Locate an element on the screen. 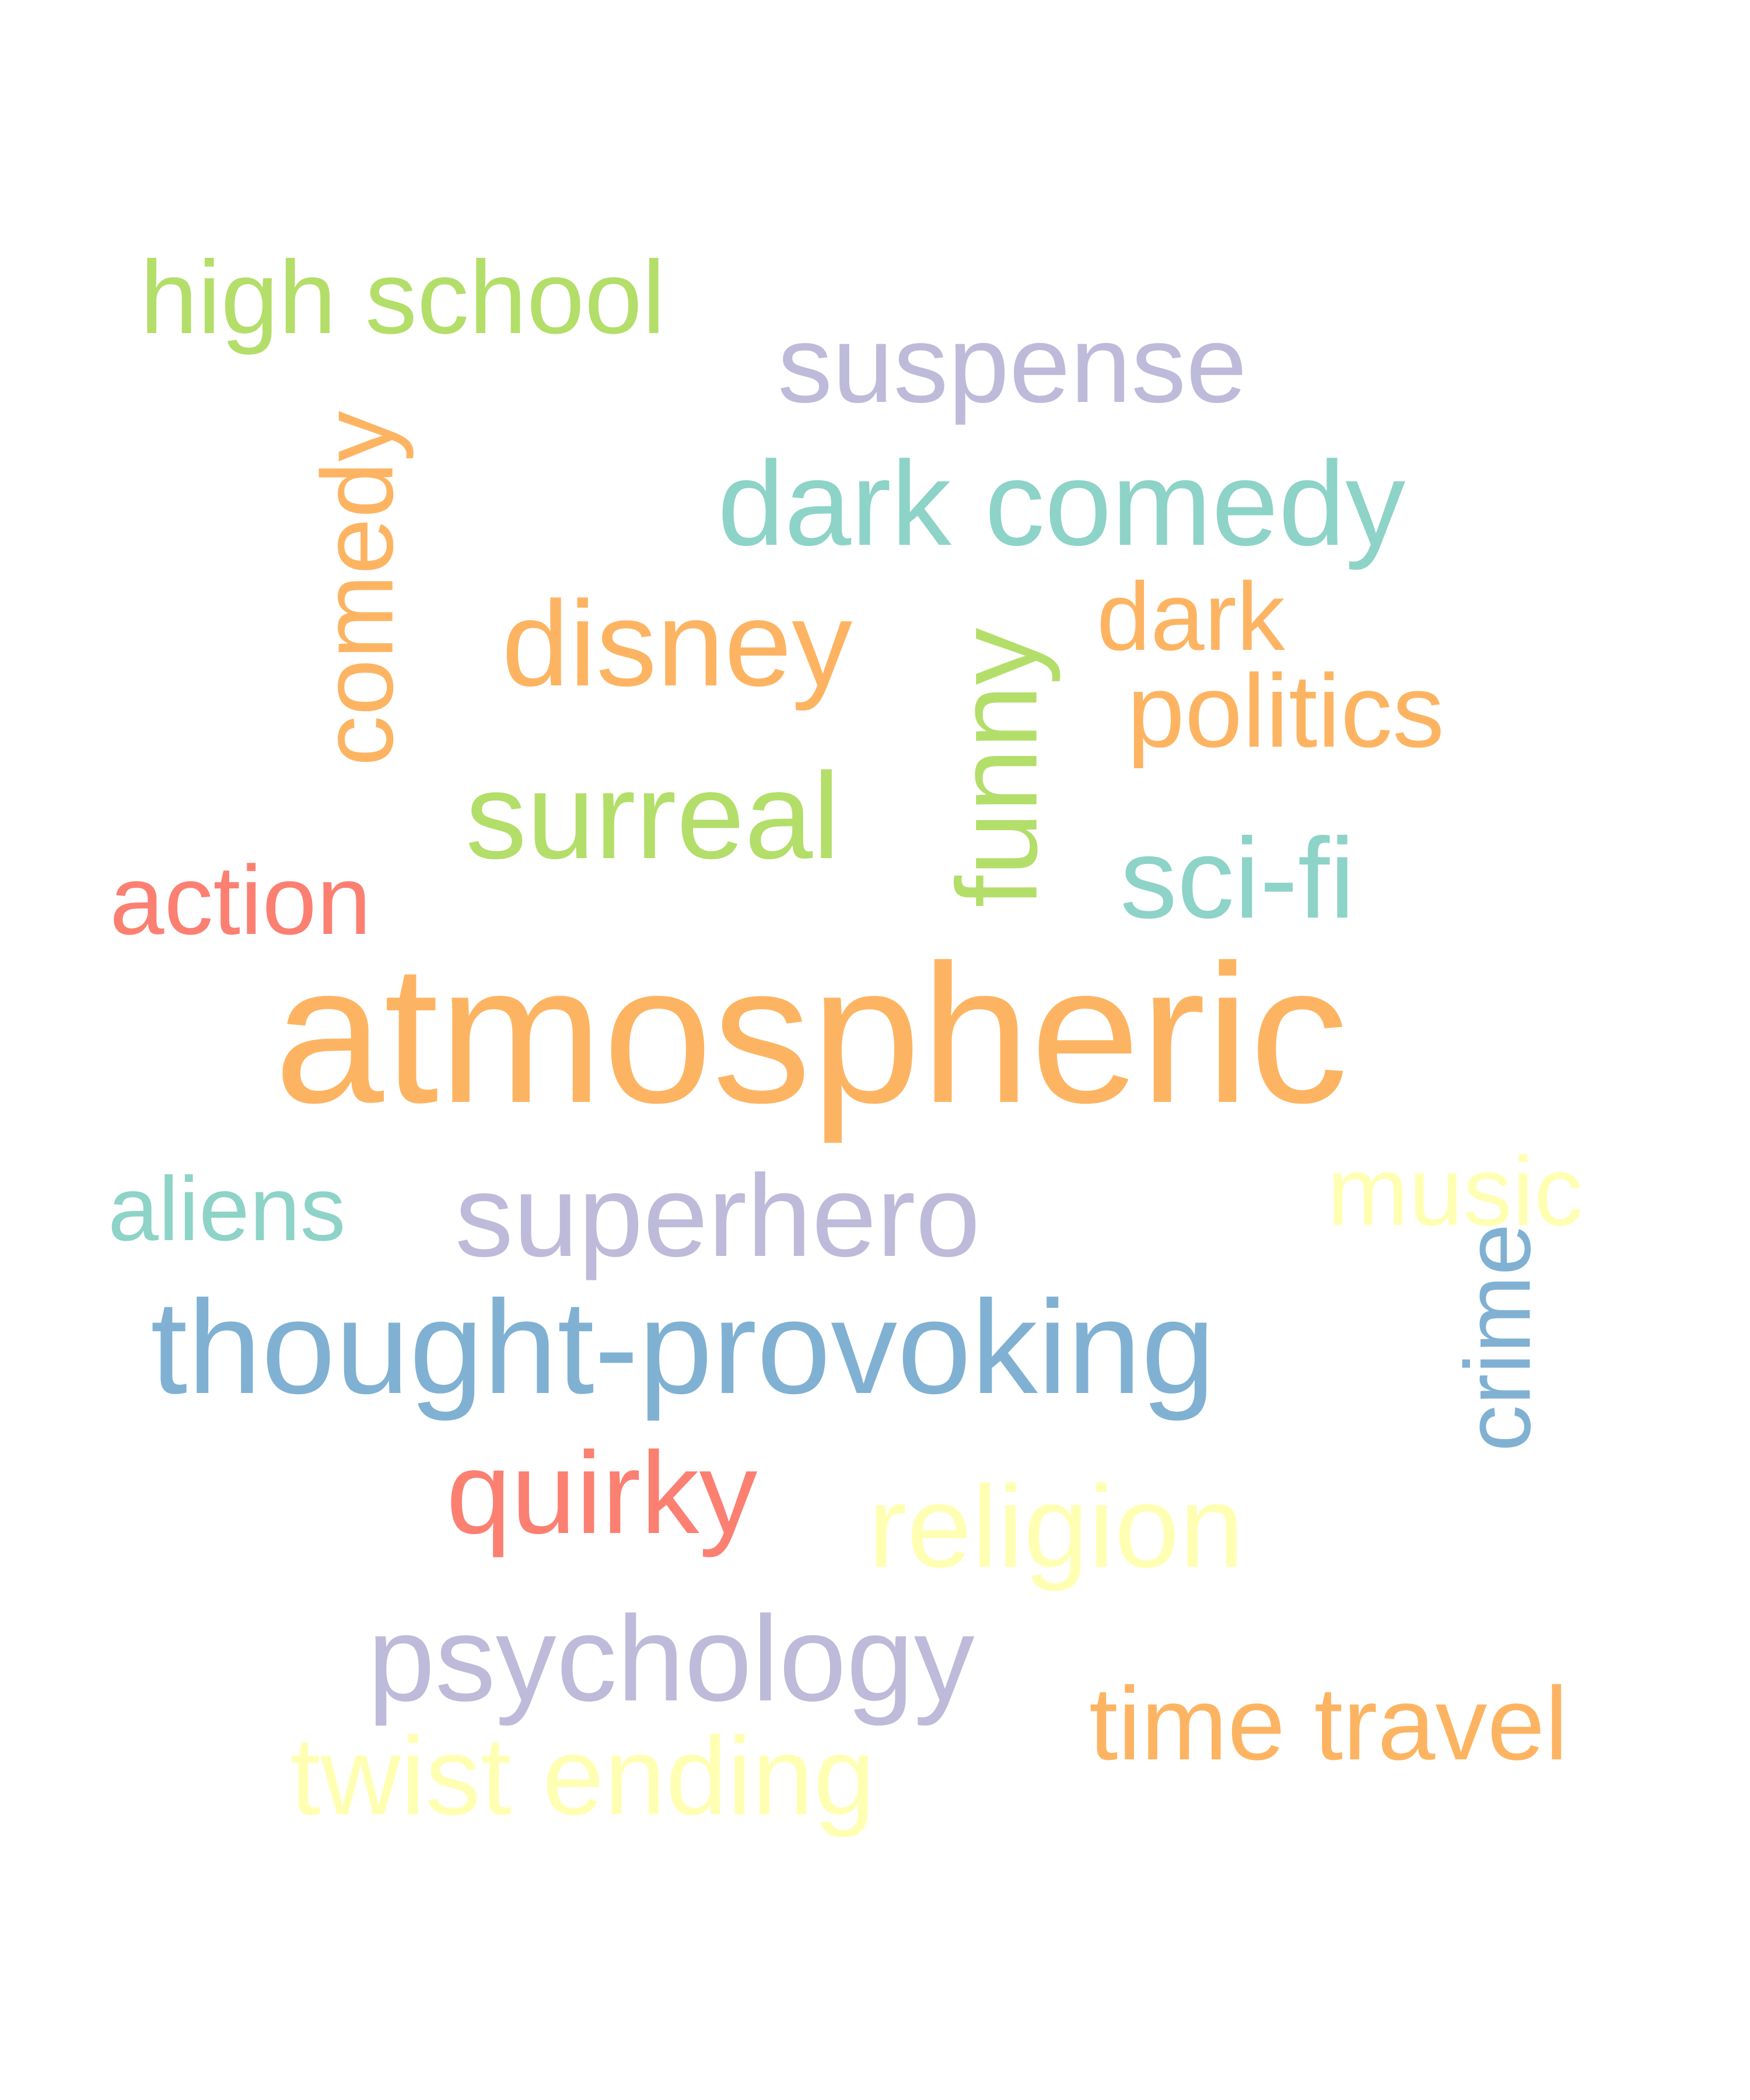 This screenshot has height=2100, width=1750. word-surreal: surreal is located at coordinates (653, 815).